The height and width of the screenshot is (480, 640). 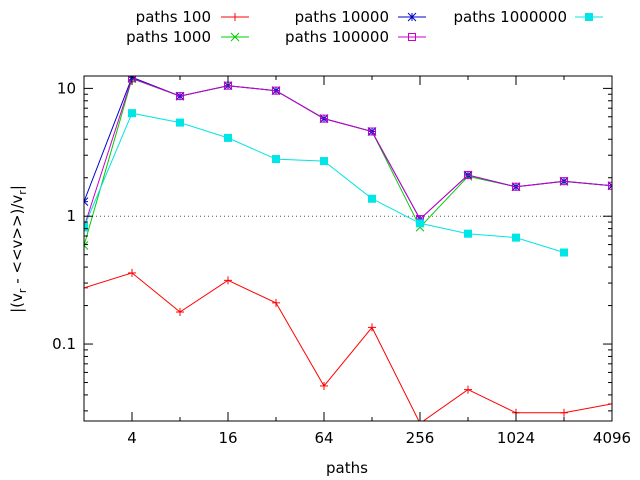 I want to click on y-axis-label: |(vr - <<v>>)/vr|, so click(x=18, y=249).